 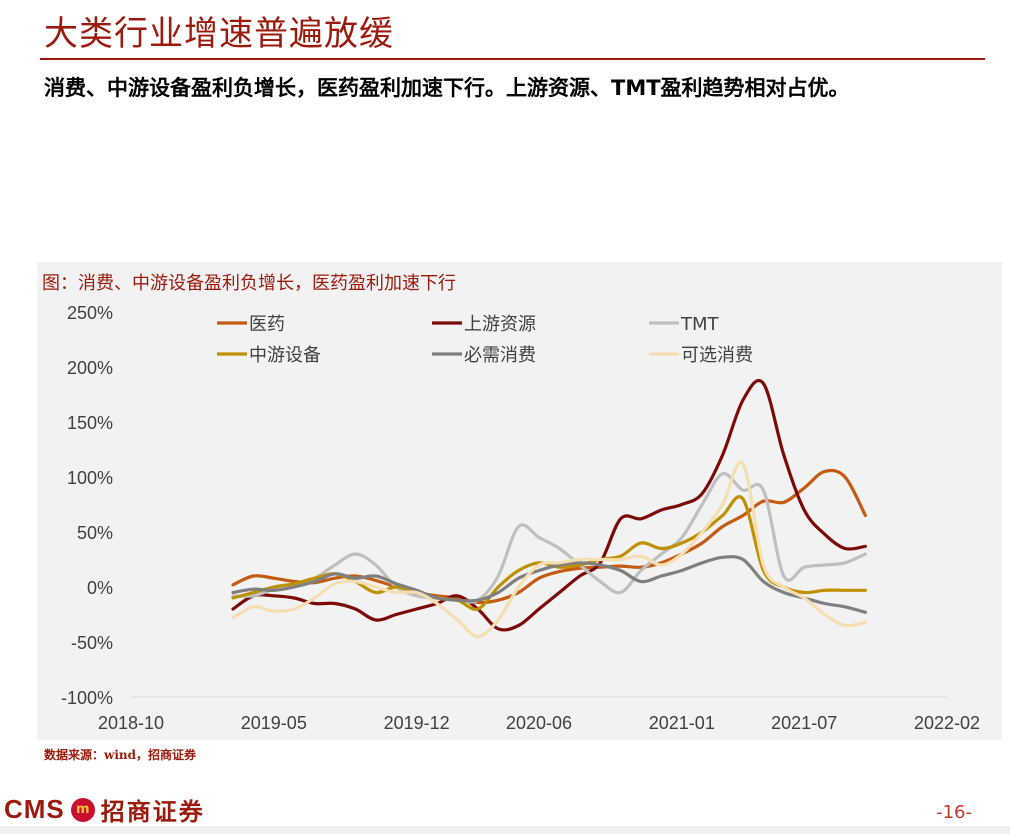 I want to click on y-tick-label: 200%, so click(x=90, y=368).